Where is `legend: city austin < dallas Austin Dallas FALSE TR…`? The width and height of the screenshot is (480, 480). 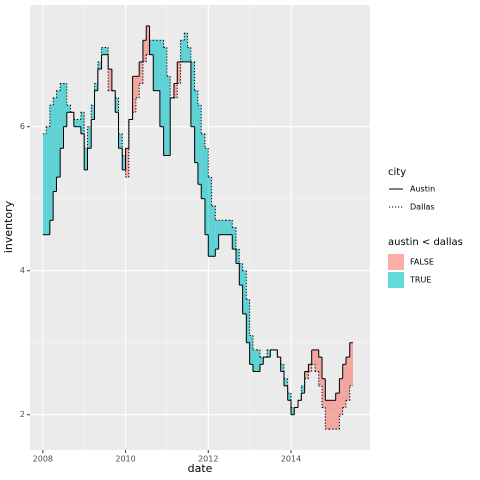
legend: city austin < dallas Austin Dallas FALSE TR… is located at coordinates (425, 227).